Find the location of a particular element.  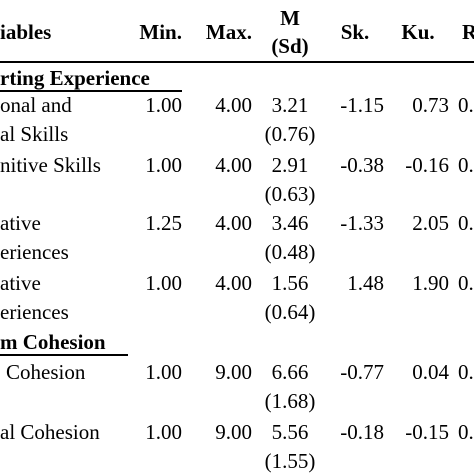

cell-sd: (0.64) is located at coordinates (290, 312).